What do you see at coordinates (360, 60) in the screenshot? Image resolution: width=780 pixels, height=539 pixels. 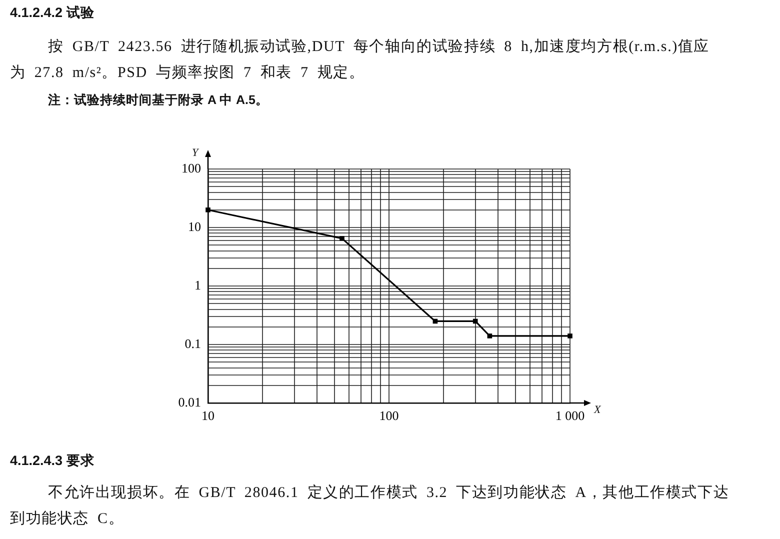 I see `chart-subtitle: 按 GB/T 2423.56 进行随机振动试验,DUT 每个轴向的试验持续 8 h,加速度均方根(r.m.s.)值应为 27.8 m/s²。PSD 与频率按图 7 和表 7 规定。` at bounding box center [360, 60].